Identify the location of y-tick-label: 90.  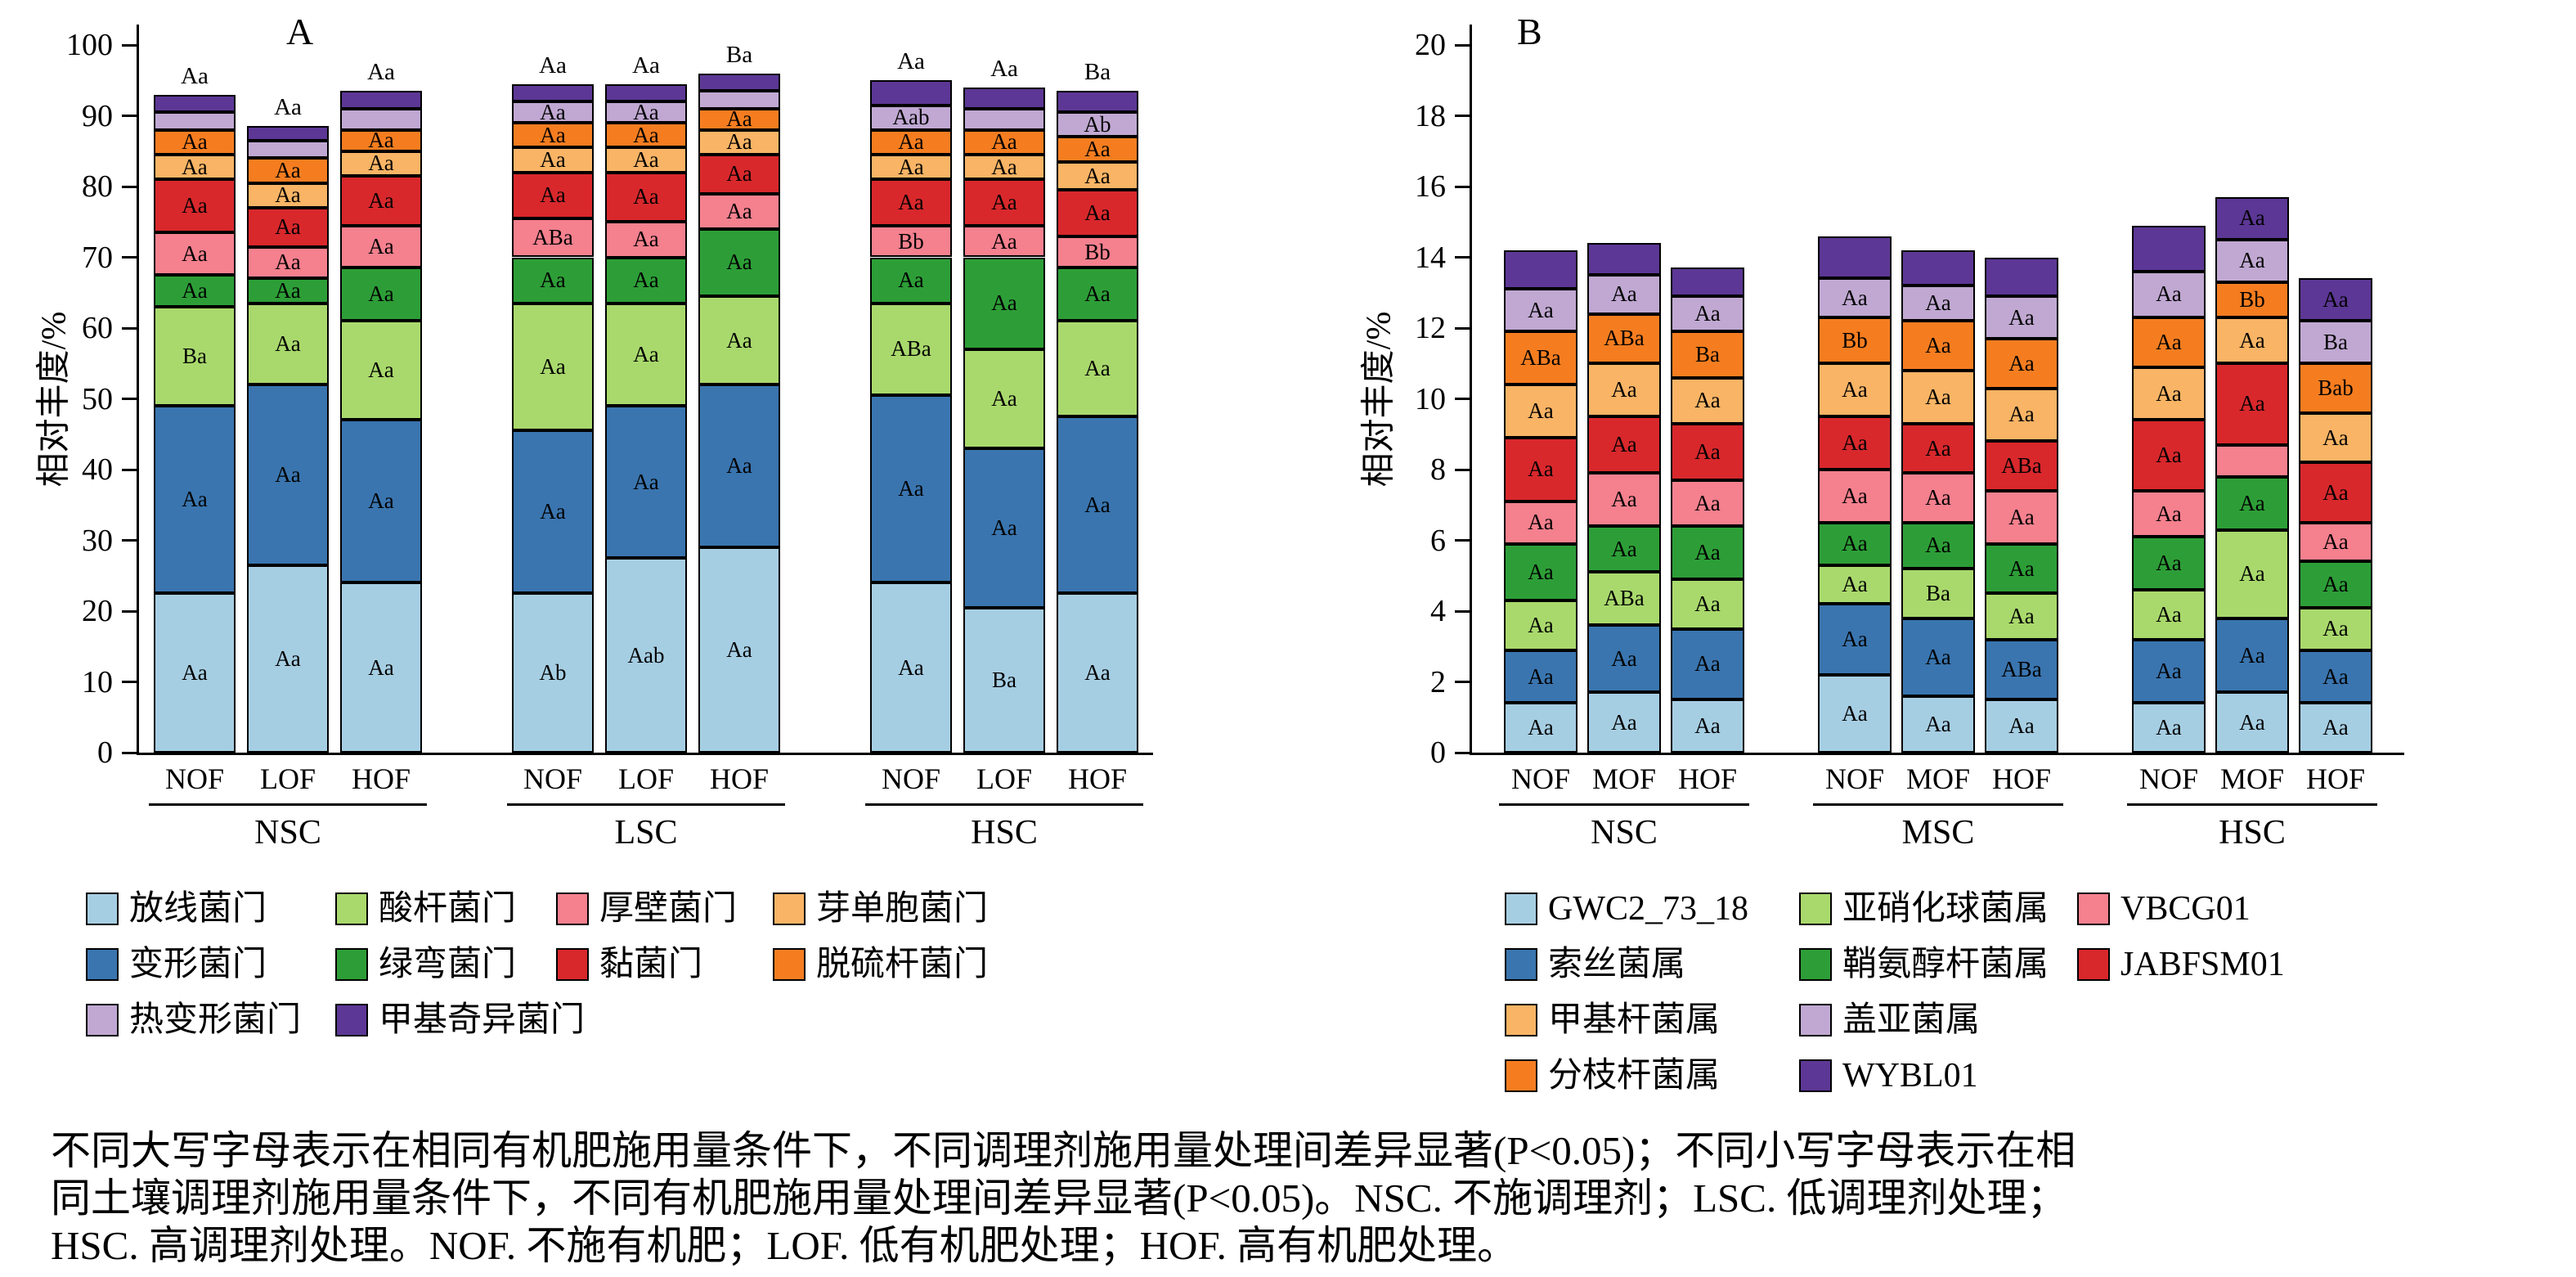
(98, 115).